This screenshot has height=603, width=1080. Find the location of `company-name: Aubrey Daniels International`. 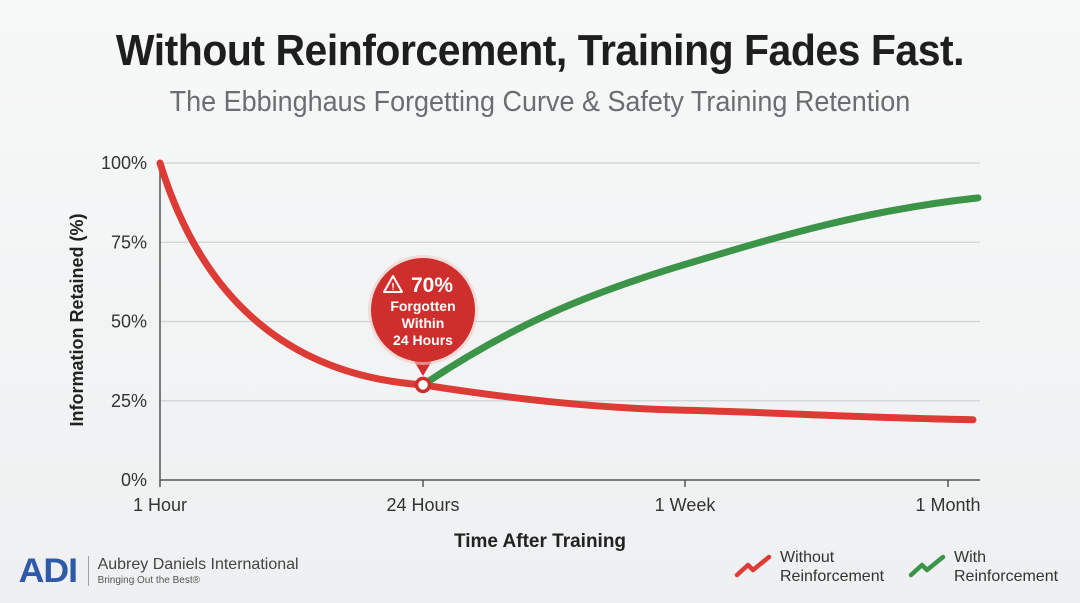

company-name: Aubrey Daniels International is located at coordinates (198, 564).